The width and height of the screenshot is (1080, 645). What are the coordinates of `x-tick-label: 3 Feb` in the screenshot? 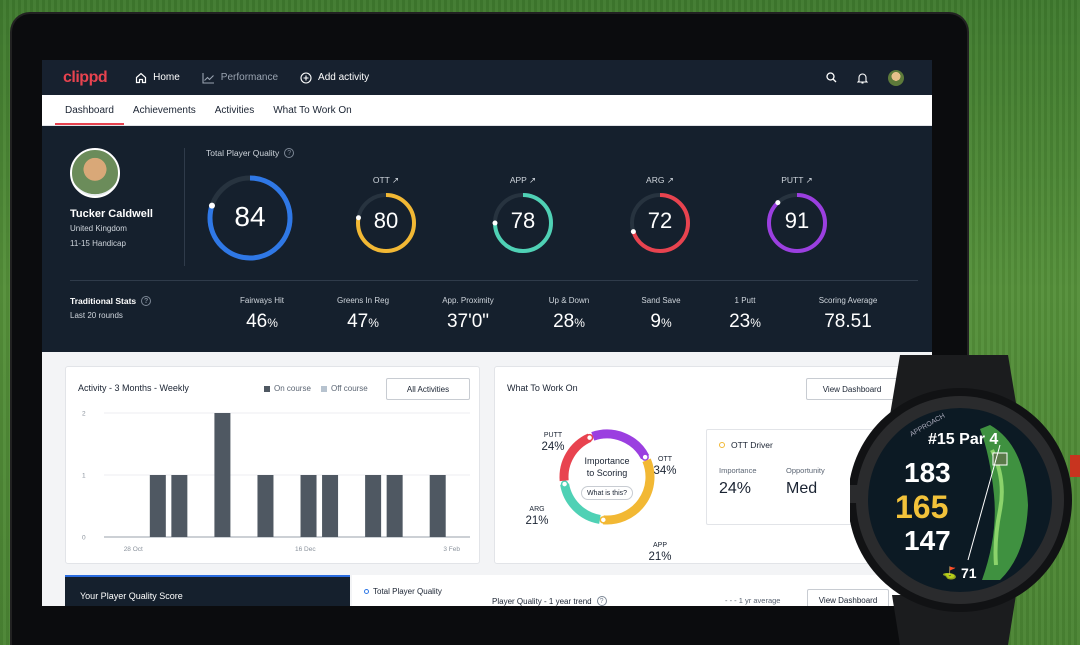 It's located at (451, 549).